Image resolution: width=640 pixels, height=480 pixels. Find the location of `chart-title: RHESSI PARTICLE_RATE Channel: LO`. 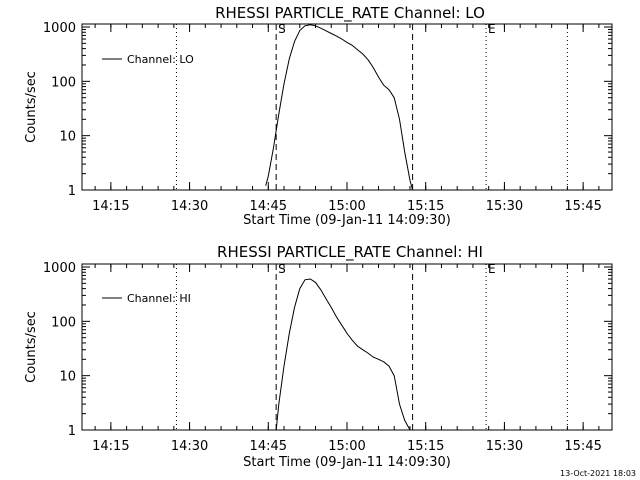

chart-title: RHESSI PARTICLE_RATE Channel: LO is located at coordinates (350, 13).